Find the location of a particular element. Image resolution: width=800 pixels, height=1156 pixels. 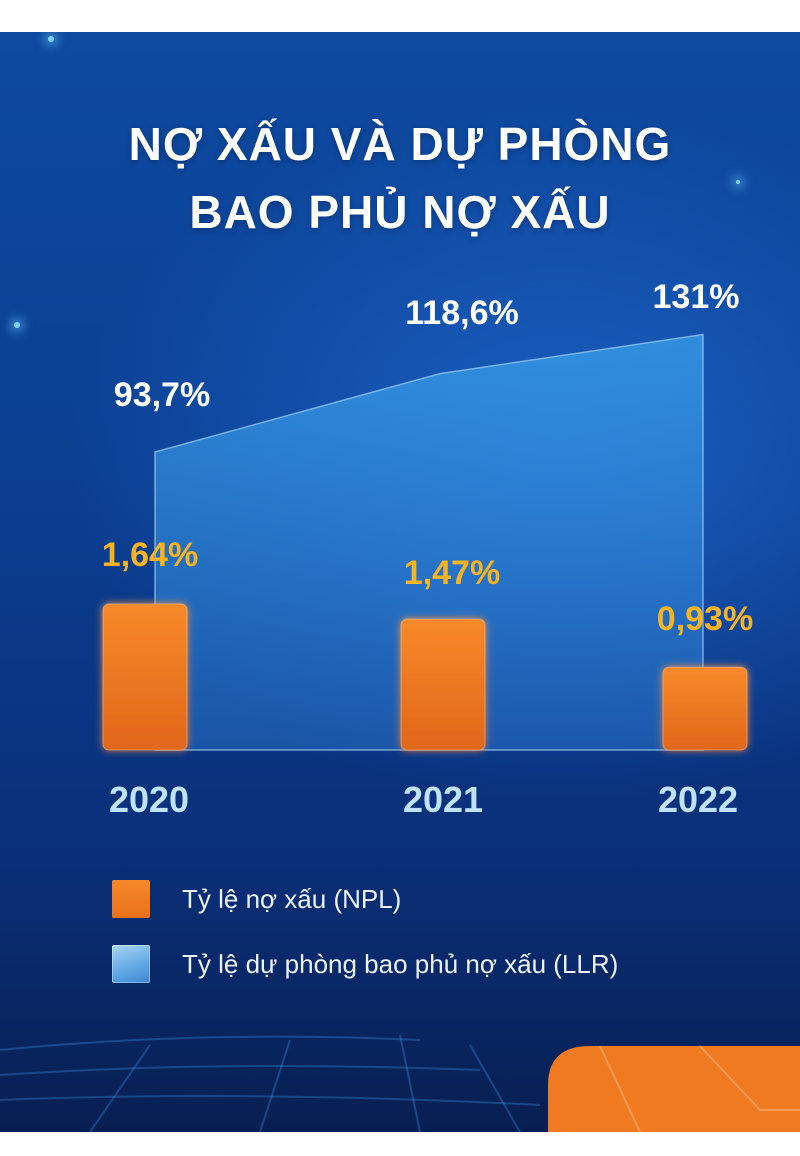

llr-value-label-2021: 118,6% is located at coordinates (461, 313).